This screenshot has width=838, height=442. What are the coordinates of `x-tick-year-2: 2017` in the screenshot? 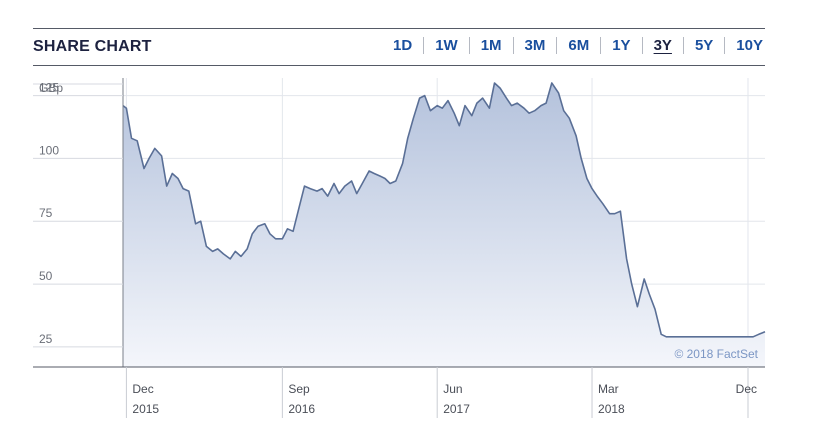 It's located at (456, 409).